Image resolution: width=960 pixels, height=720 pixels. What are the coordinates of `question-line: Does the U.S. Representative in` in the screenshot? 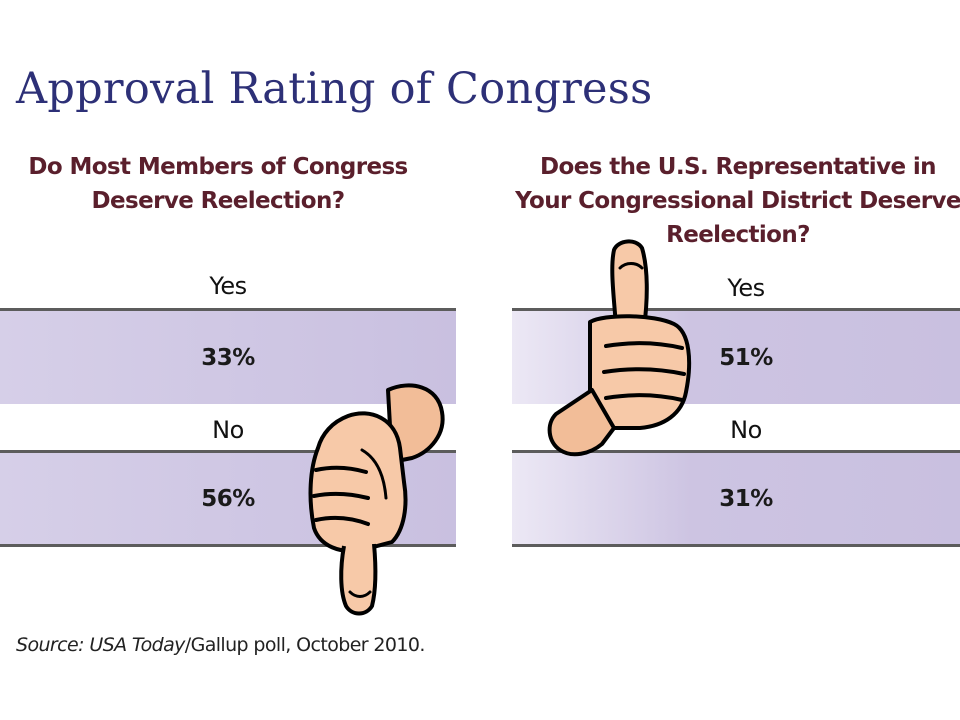 It's located at (738, 167).